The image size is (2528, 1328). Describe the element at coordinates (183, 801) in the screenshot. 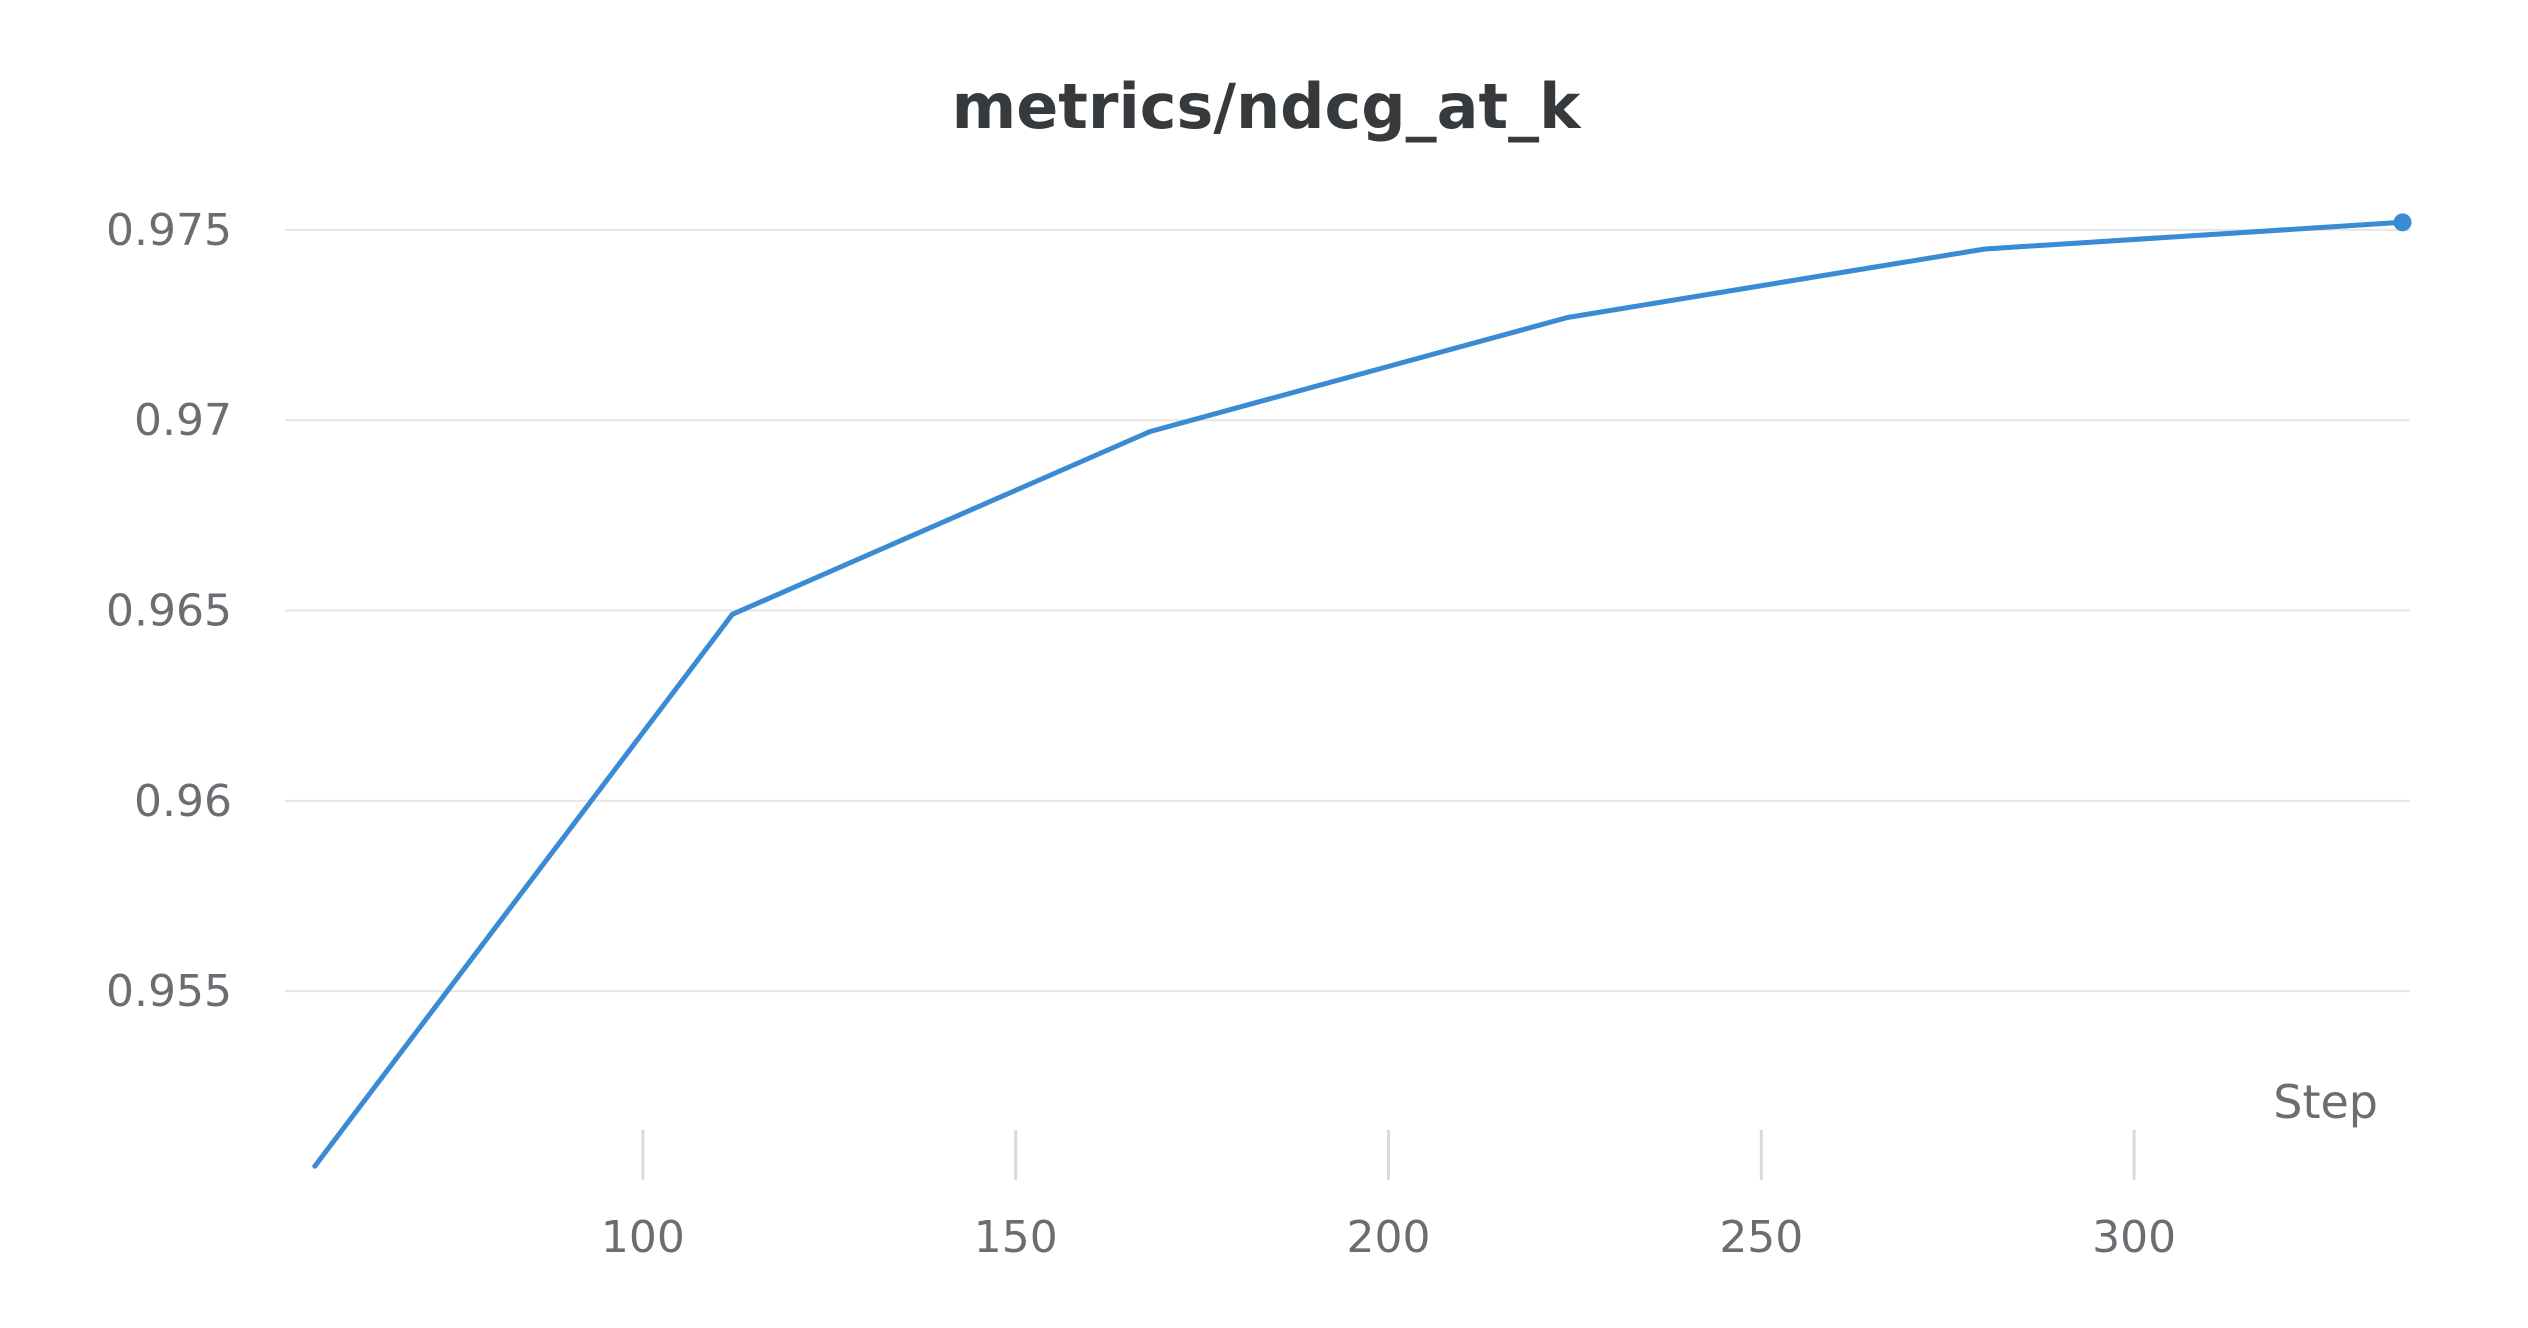

I see `y-tick-label: 0.96` at that location.